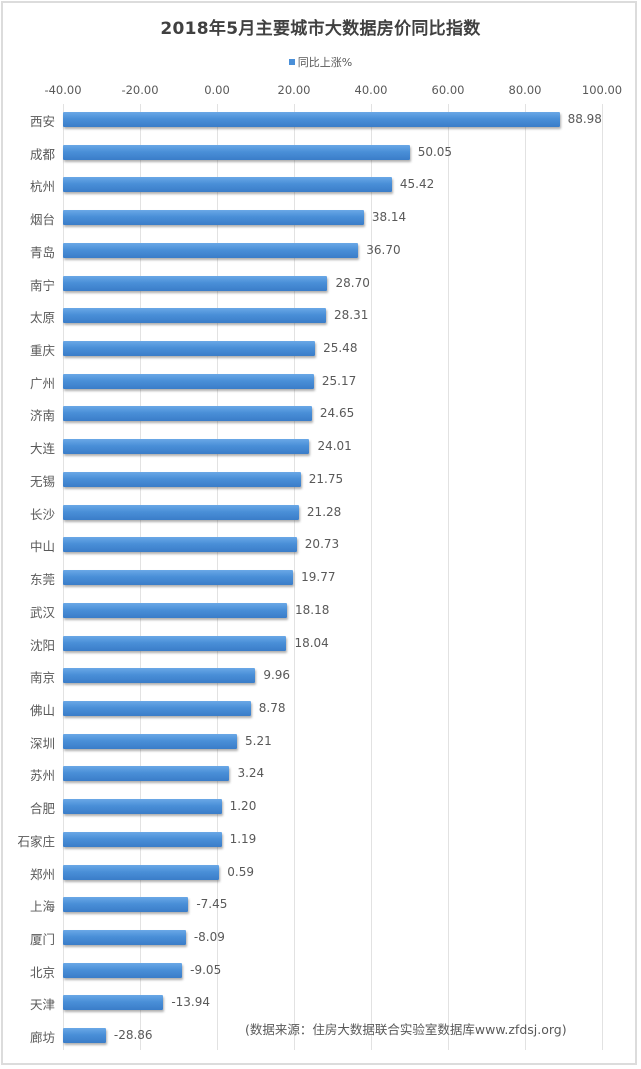 This screenshot has height=1069, width=641. I want to click on category-label: 中山, so click(42, 547).